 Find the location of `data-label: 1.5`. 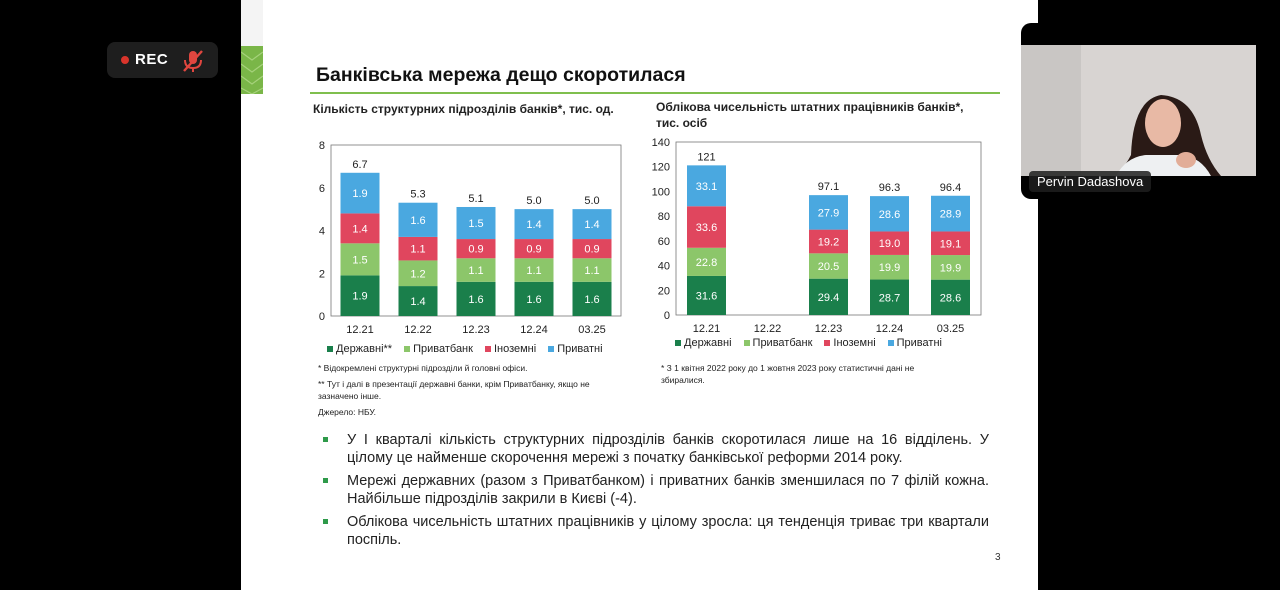

data-label: 1.5 is located at coordinates (475, 224).